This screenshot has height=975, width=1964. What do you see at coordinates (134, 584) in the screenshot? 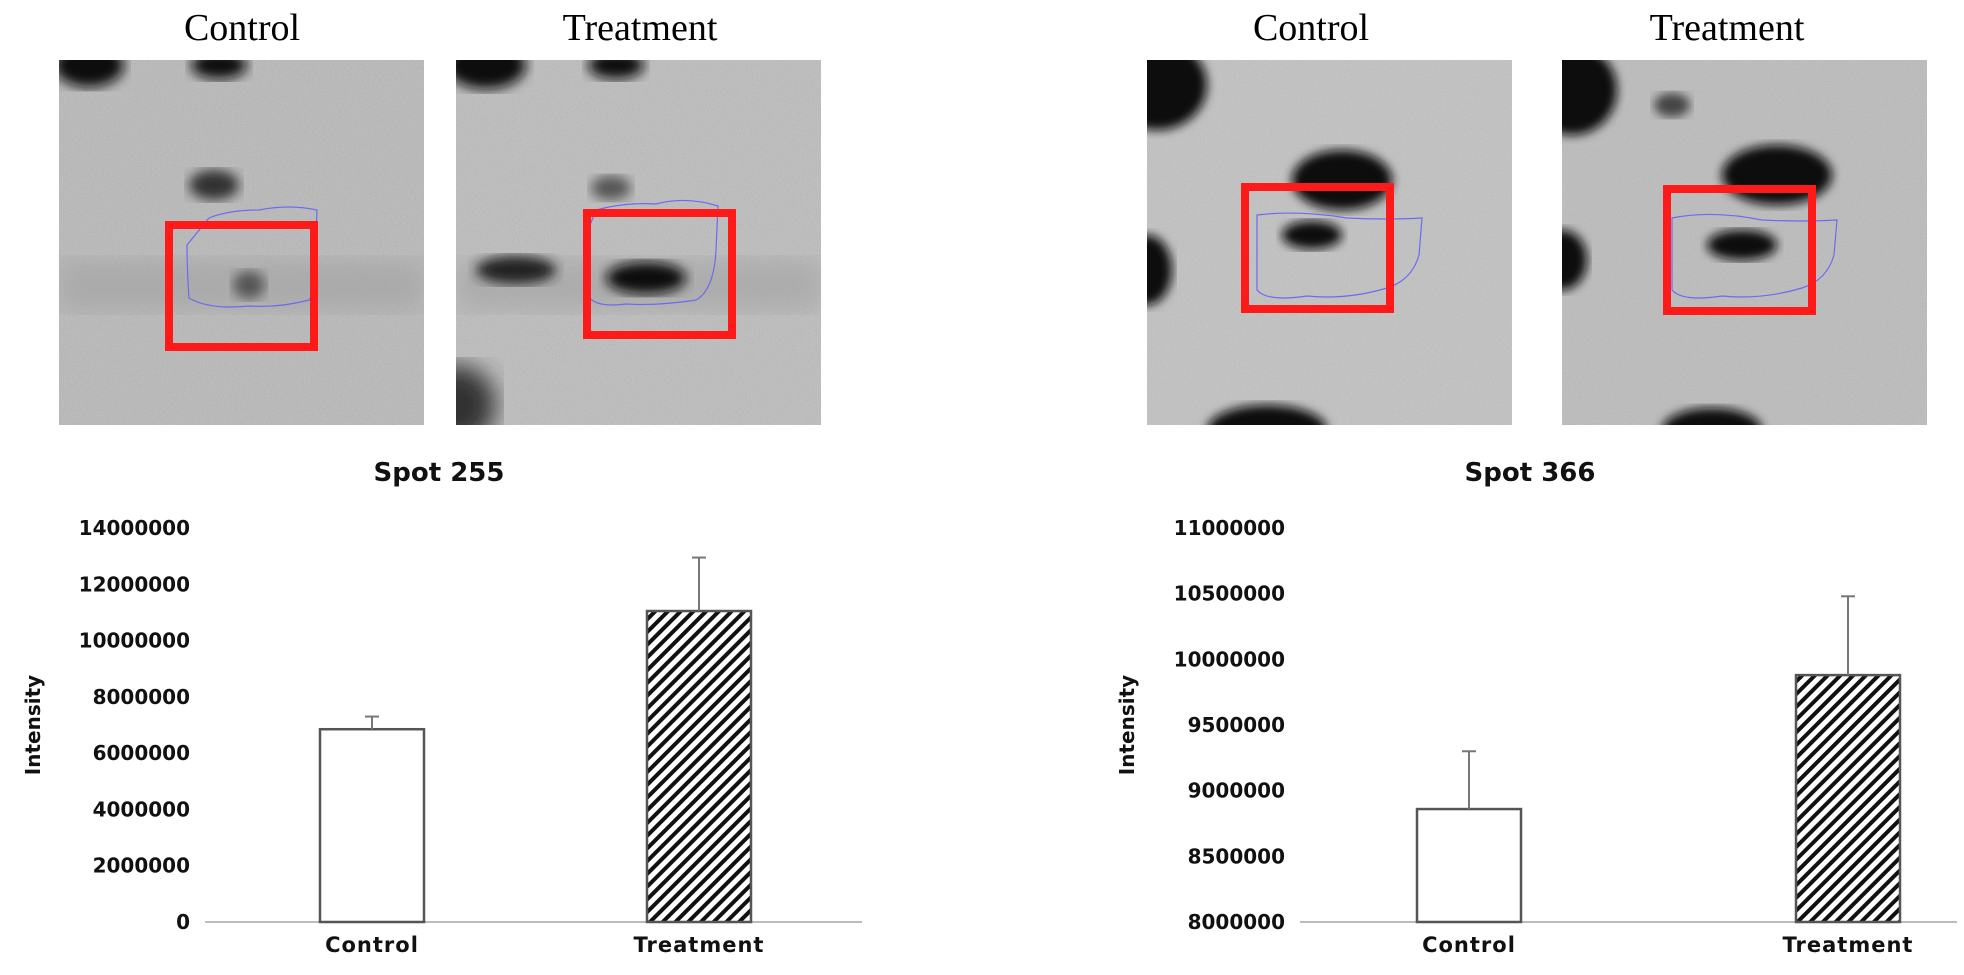
I see `y-tick-label: 12000000` at bounding box center [134, 584].